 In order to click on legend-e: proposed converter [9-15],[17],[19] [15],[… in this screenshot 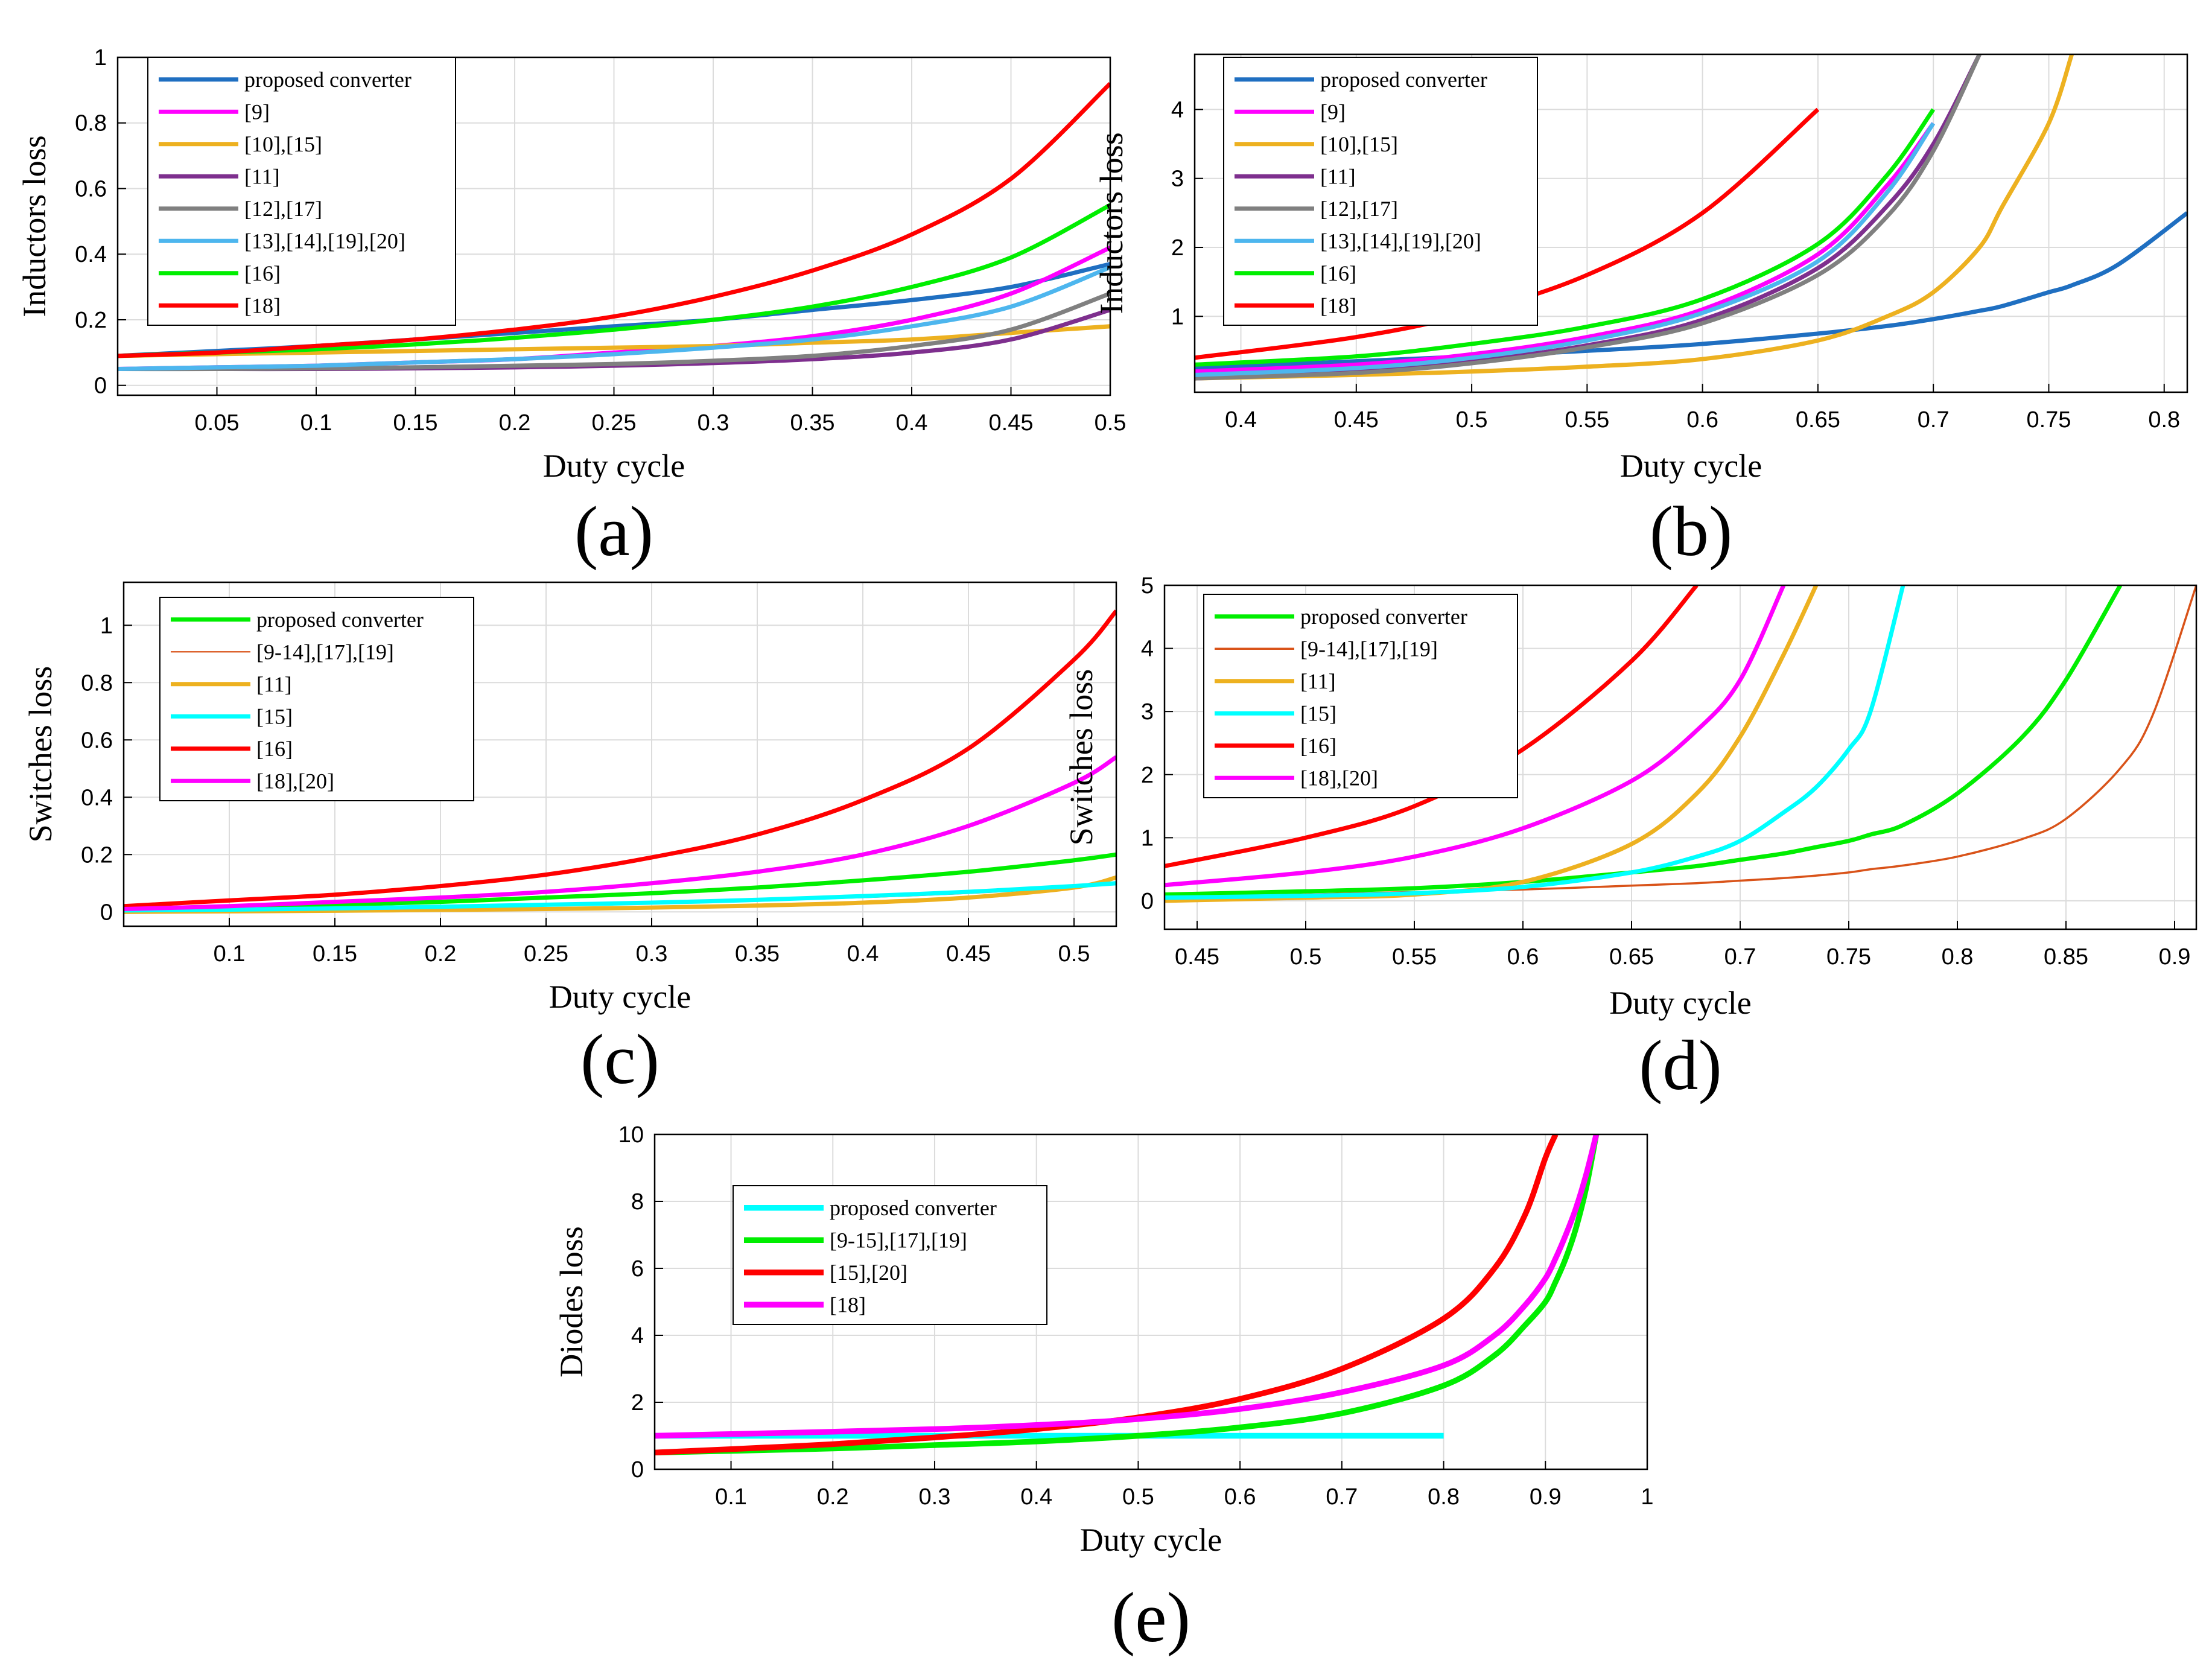, I will do `click(890, 1255)`.